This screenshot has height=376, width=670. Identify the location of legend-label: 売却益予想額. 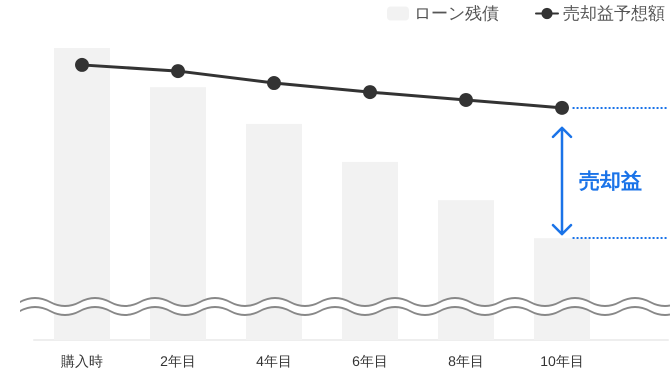
(614, 13).